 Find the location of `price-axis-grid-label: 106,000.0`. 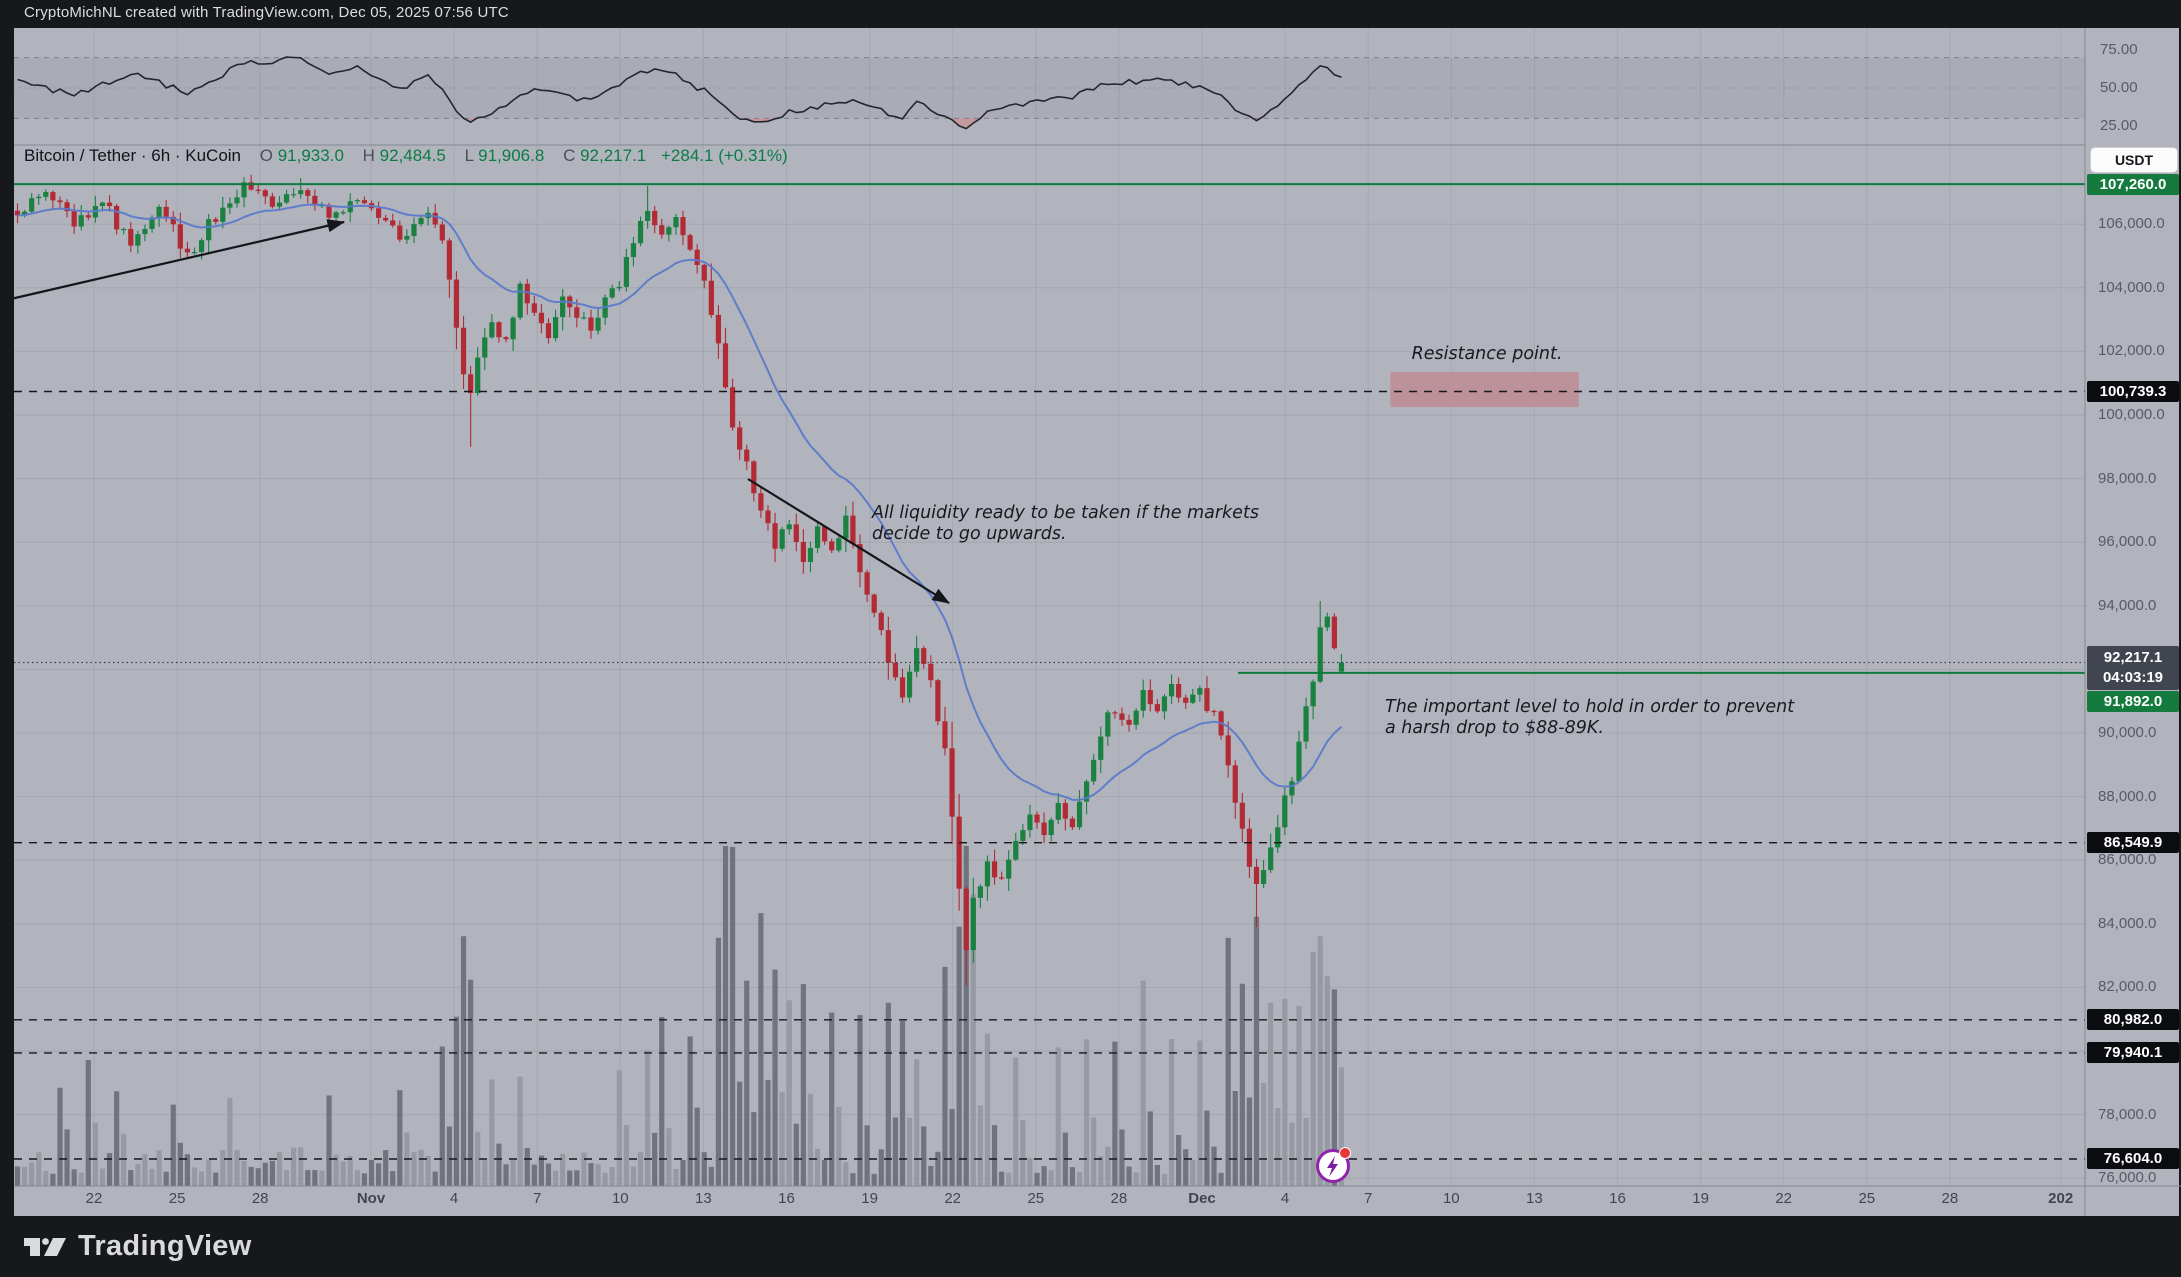

price-axis-grid-label: 106,000.0 is located at coordinates (2131, 224).